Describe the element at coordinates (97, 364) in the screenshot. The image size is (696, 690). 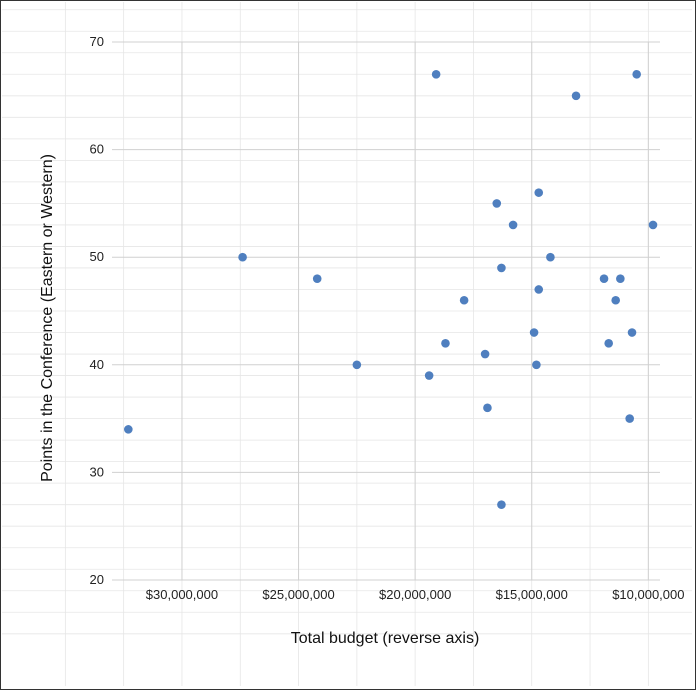
I see `y-tick-label: 40` at that location.